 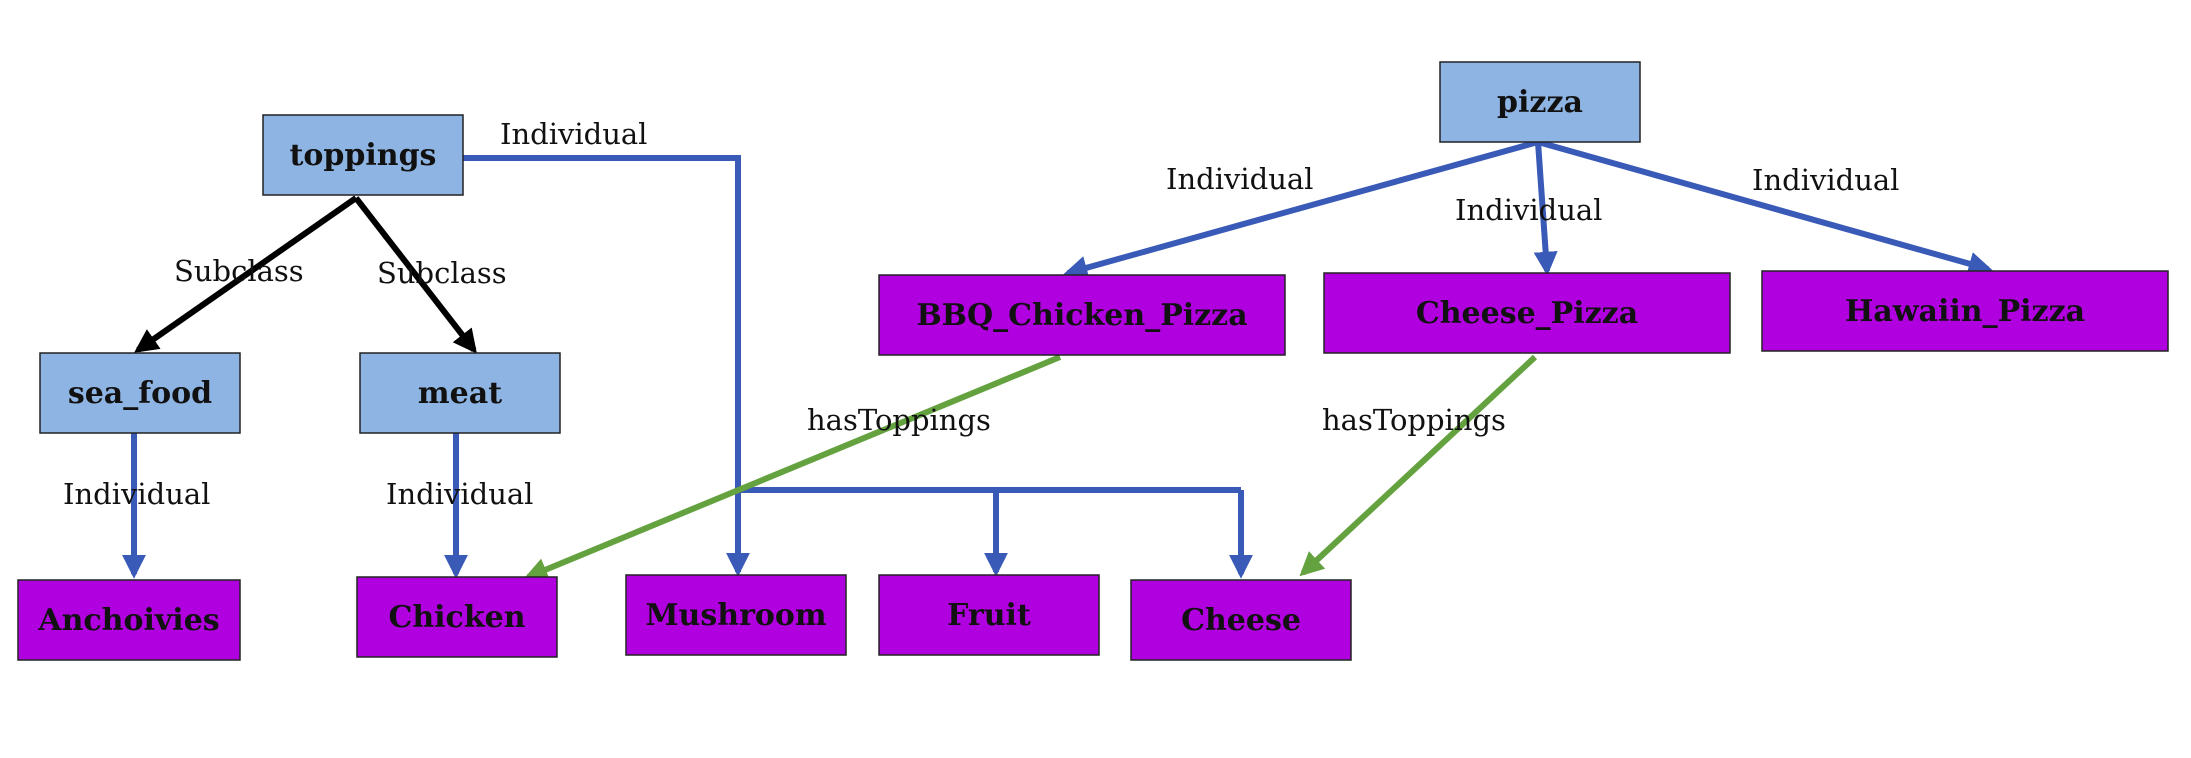 What do you see at coordinates (239, 271) in the screenshot?
I see `edge-label-subclass-sea-food: Subclass` at bounding box center [239, 271].